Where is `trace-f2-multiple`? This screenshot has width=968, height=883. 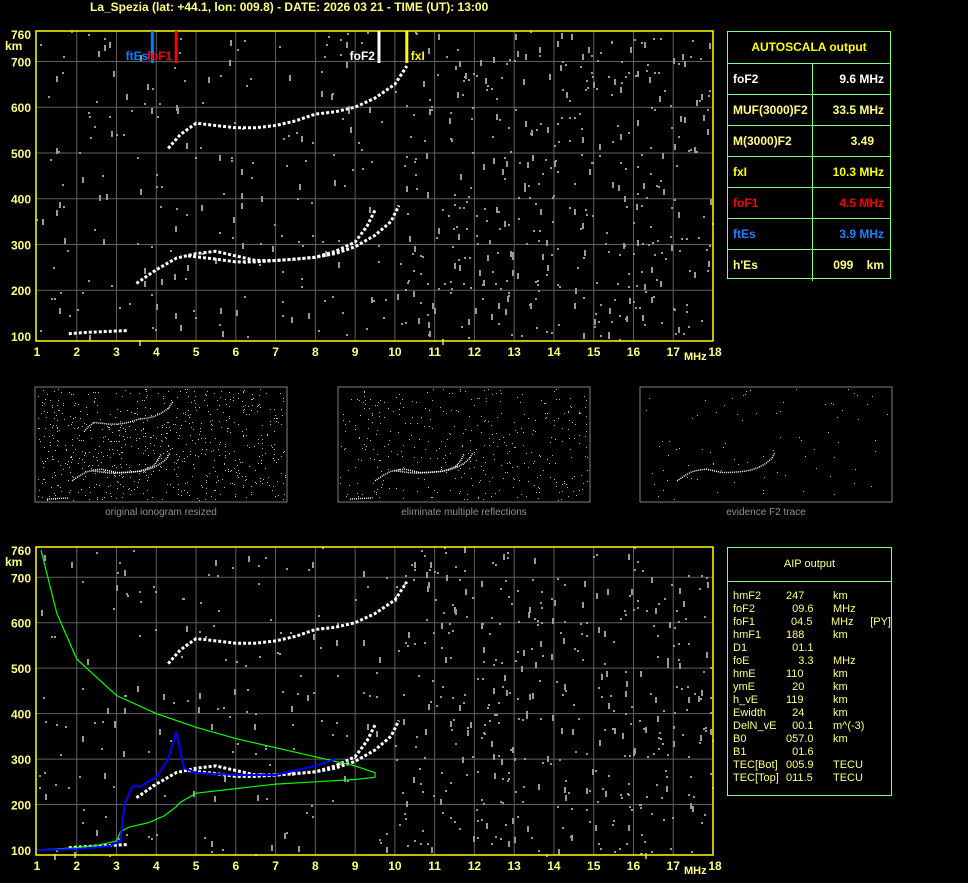 trace-f2-multiple is located at coordinates (288, 107).